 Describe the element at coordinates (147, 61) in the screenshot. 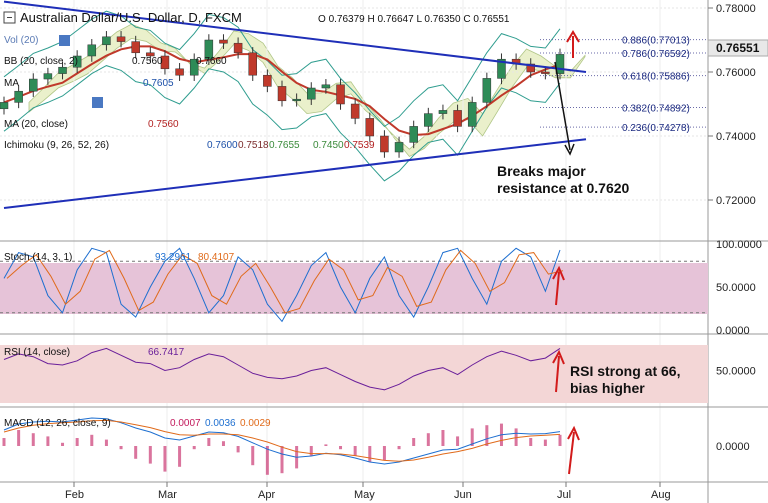

I see `bb-value: 0.7560` at that location.